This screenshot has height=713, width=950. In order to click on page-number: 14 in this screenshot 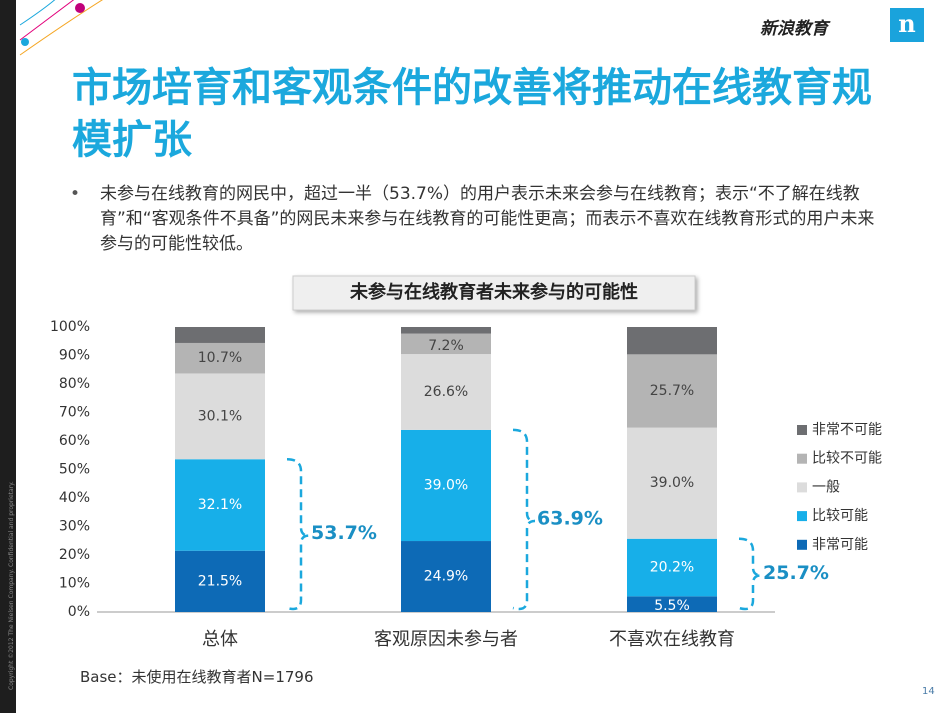, I will do `click(928, 691)`.